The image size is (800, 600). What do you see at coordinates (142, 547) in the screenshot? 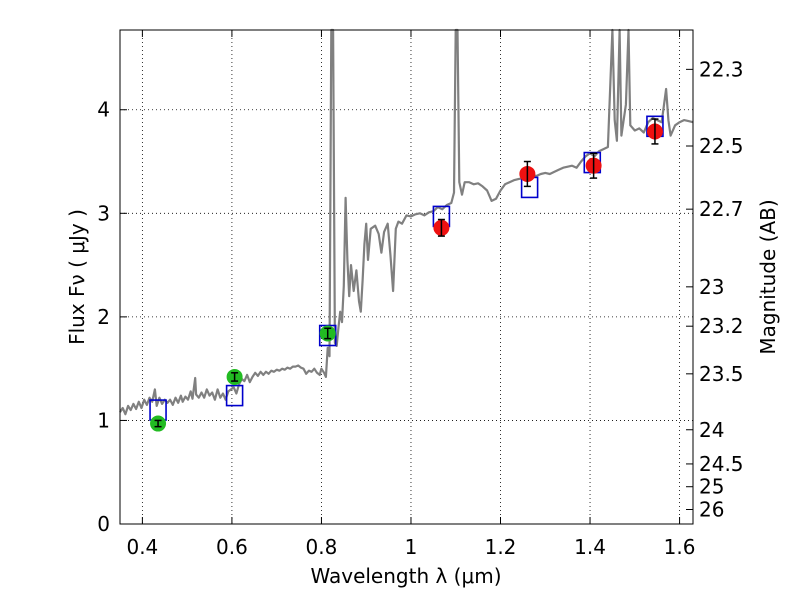
I see `x-tick-label: 0.4` at bounding box center [142, 547].